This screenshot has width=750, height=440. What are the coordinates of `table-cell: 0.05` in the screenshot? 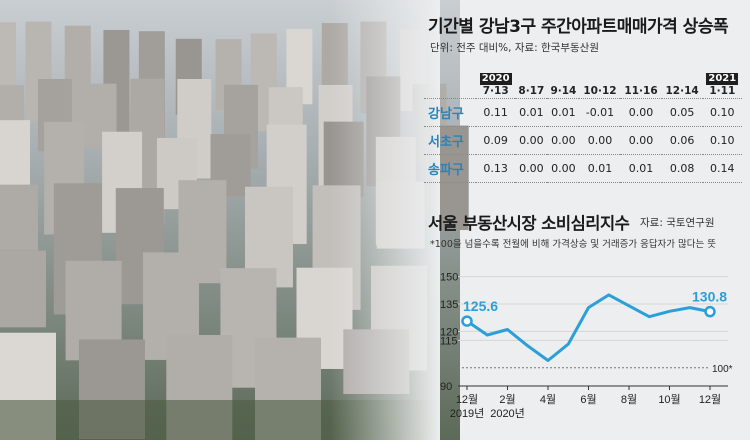 It's located at (682, 112).